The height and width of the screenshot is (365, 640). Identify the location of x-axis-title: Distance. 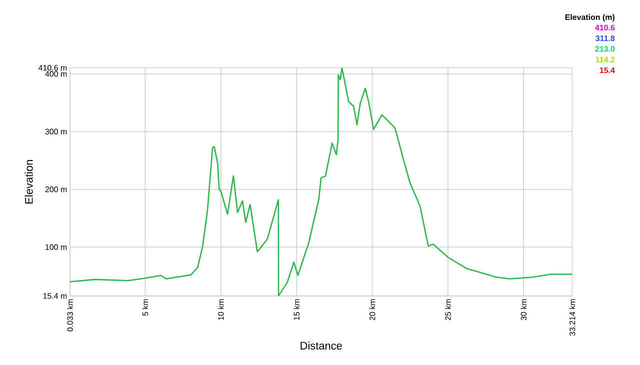
(321, 346).